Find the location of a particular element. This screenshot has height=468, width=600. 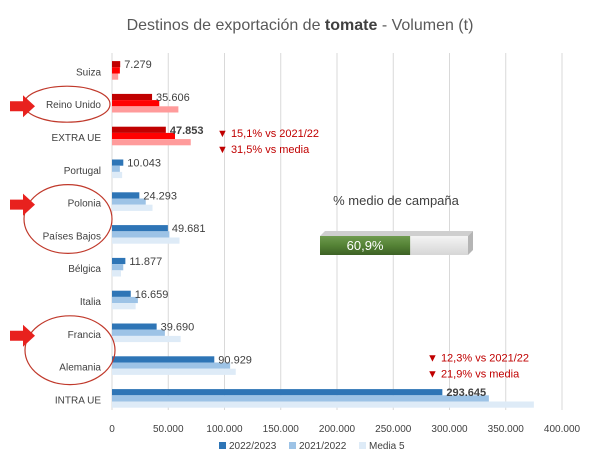

bar-portugal-2021-2022 is located at coordinates (116, 168).